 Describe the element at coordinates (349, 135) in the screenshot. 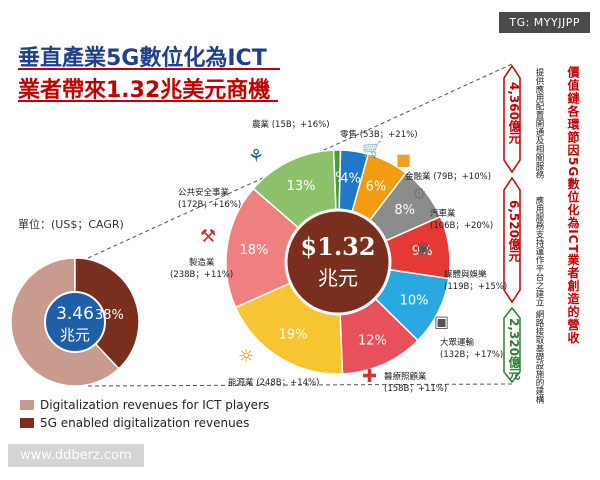

I see `label-retail-text: 零售` at that location.